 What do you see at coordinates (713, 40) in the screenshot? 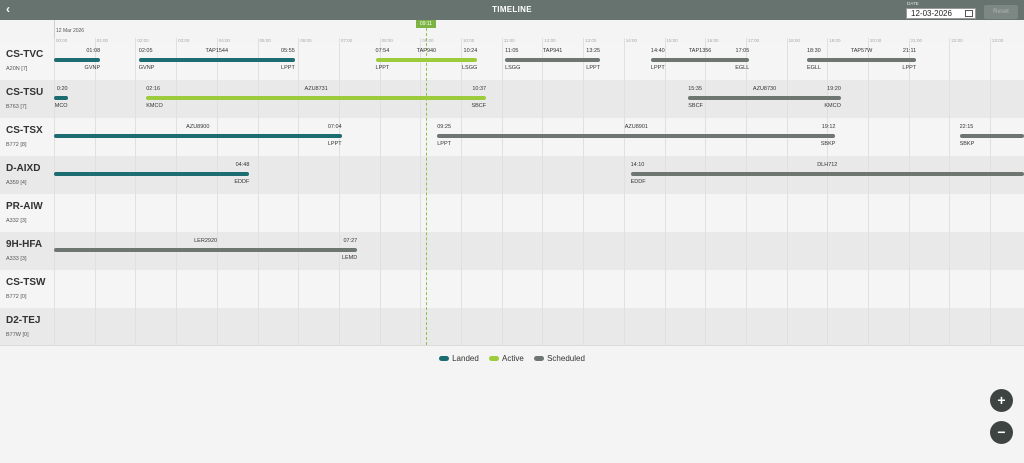
I see `hour-label: 16:00` at bounding box center [713, 40].